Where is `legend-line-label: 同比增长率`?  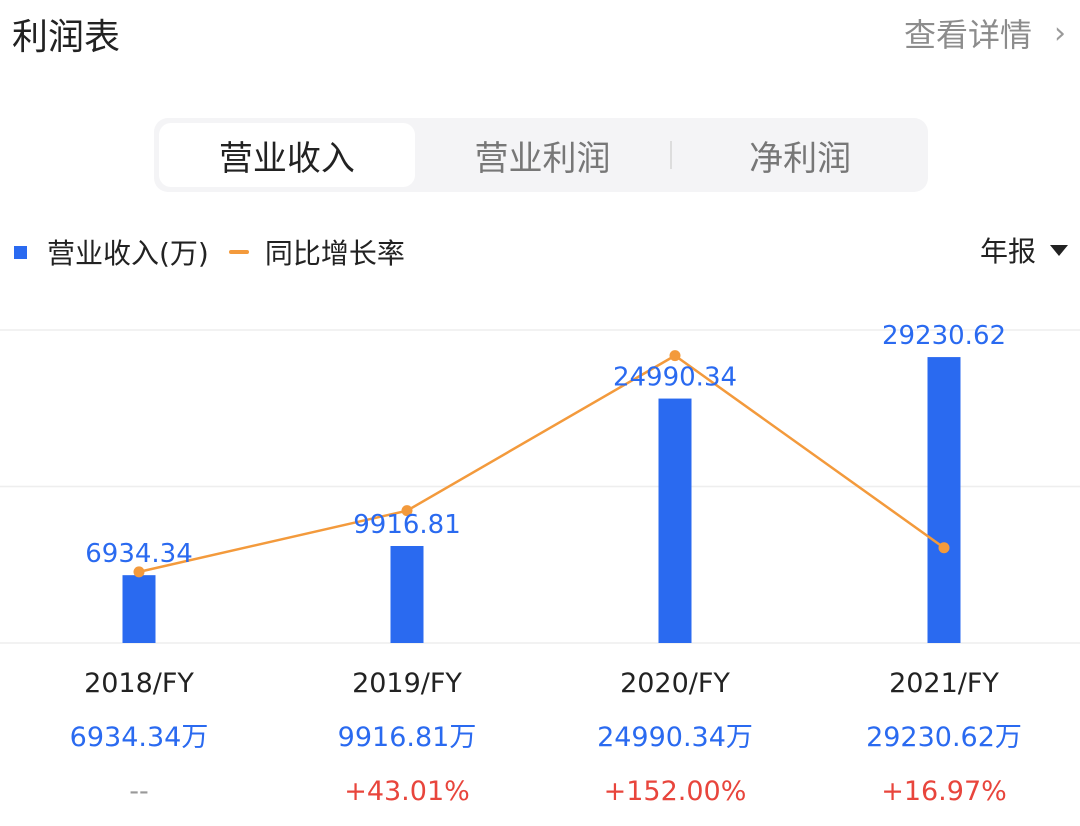 legend-line-label: 同比增长率 is located at coordinates (334, 253).